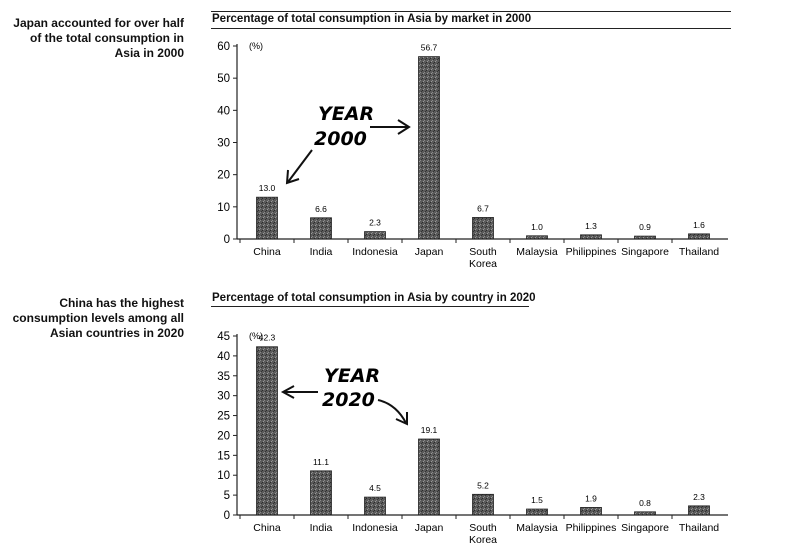  What do you see at coordinates (699, 225) in the screenshot?
I see `value-label: 1.6` at bounding box center [699, 225].